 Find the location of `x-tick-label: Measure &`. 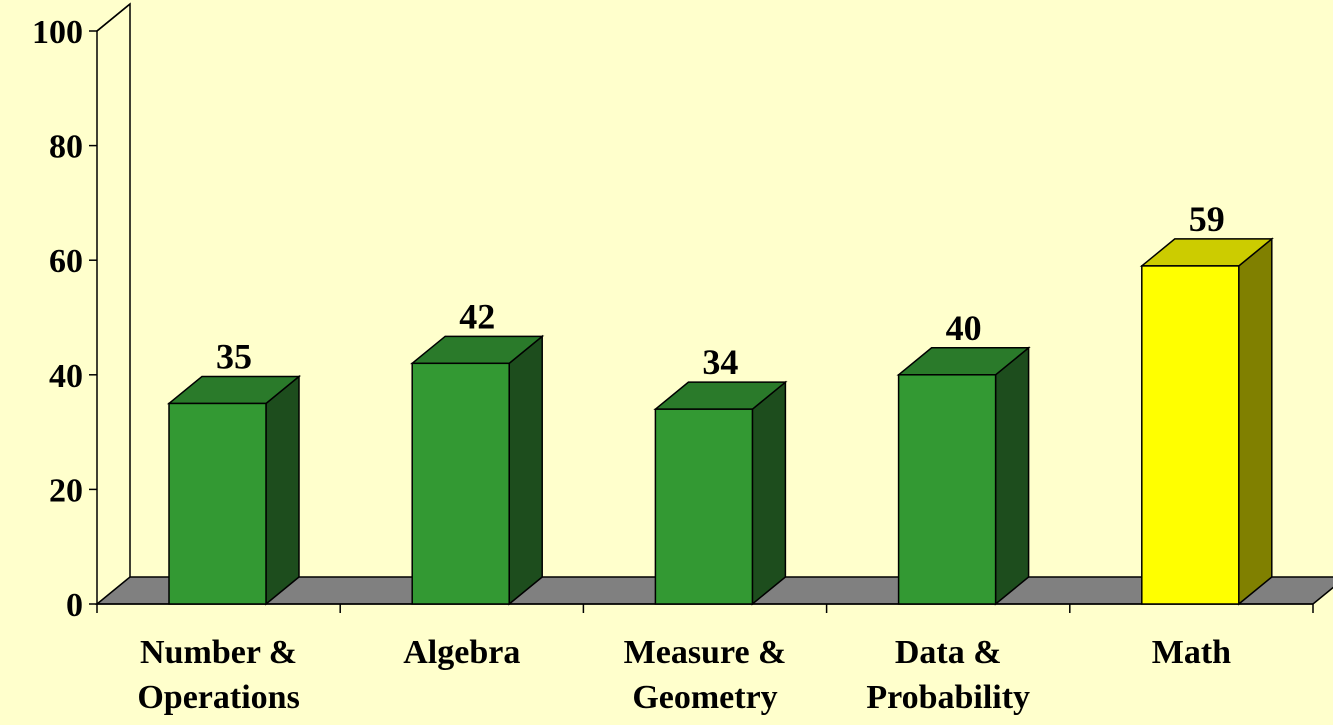

x-tick-label: Measure & is located at coordinates (705, 652).